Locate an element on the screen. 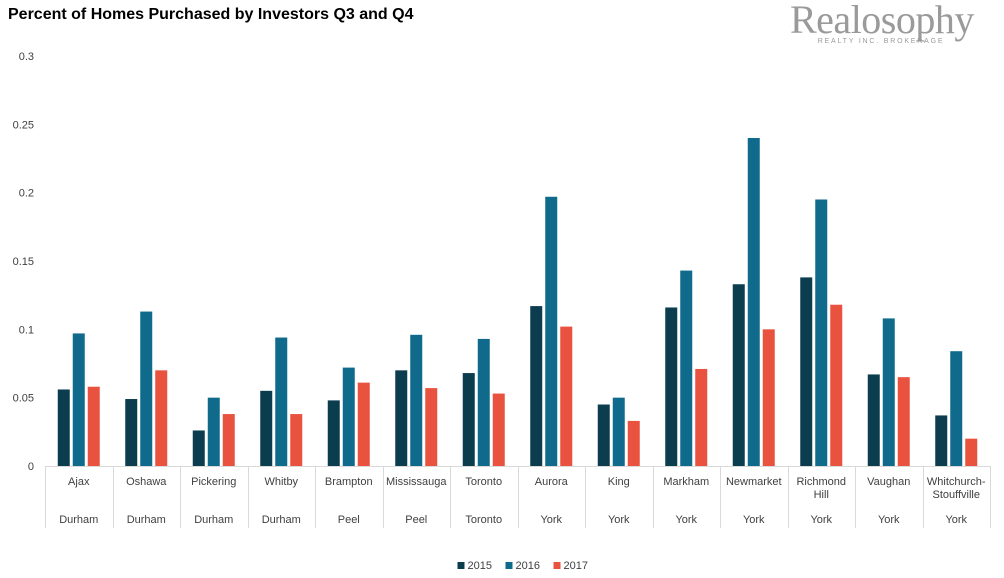  brand-name: Realosophy is located at coordinates (882, 21).